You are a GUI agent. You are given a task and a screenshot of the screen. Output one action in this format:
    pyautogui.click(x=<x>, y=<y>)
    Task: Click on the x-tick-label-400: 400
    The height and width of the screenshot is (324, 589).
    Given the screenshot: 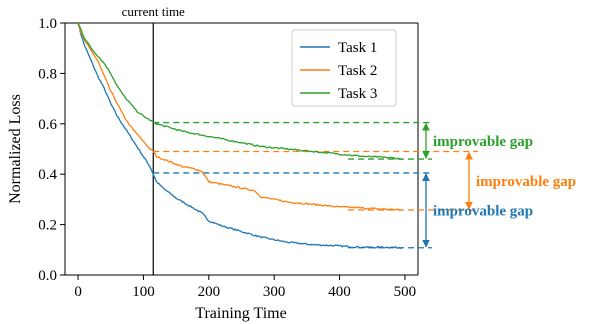 What is the action you would take?
    pyautogui.click(x=339, y=292)
    